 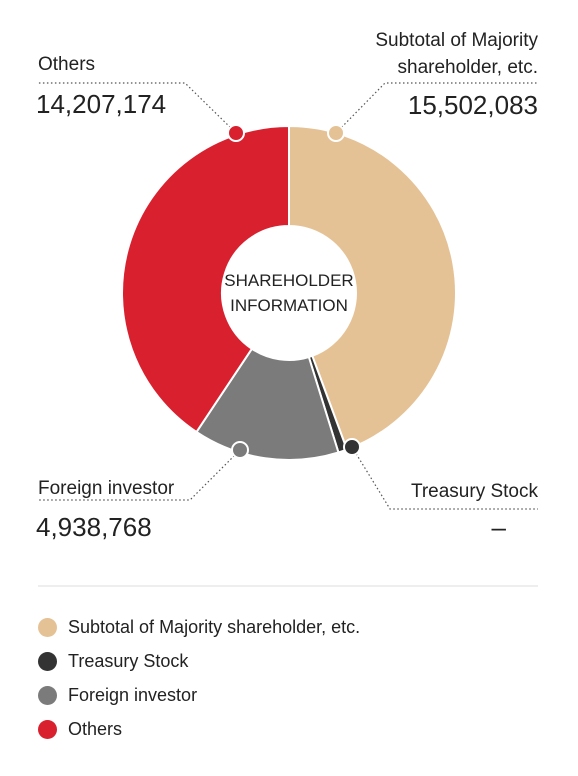 I want to click on legend-label: Foreign investor, so click(x=133, y=695).